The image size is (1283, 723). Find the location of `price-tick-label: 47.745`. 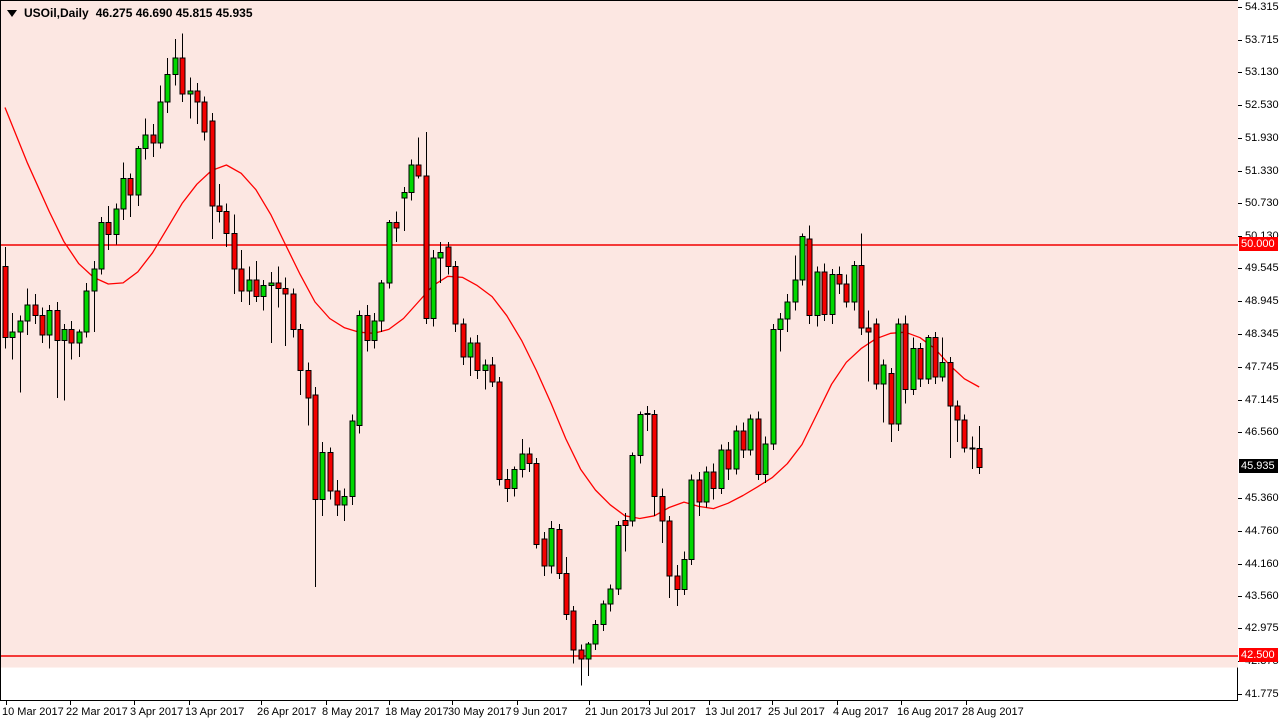

price-tick-label: 47.745 is located at coordinates (1262, 367).